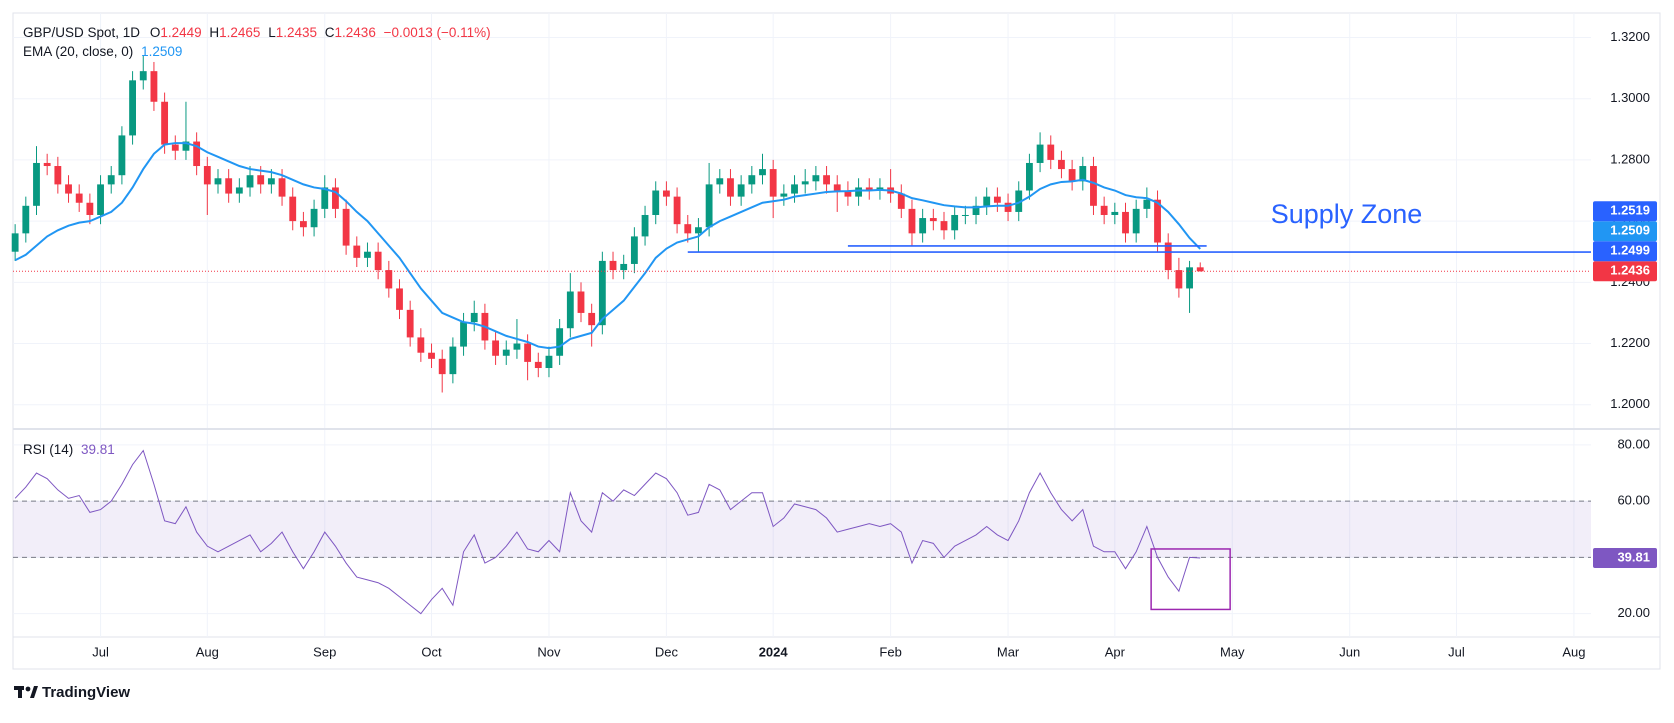  Describe the element at coordinates (155, 32) in the screenshot. I see `ohlc-letter: O` at that location.